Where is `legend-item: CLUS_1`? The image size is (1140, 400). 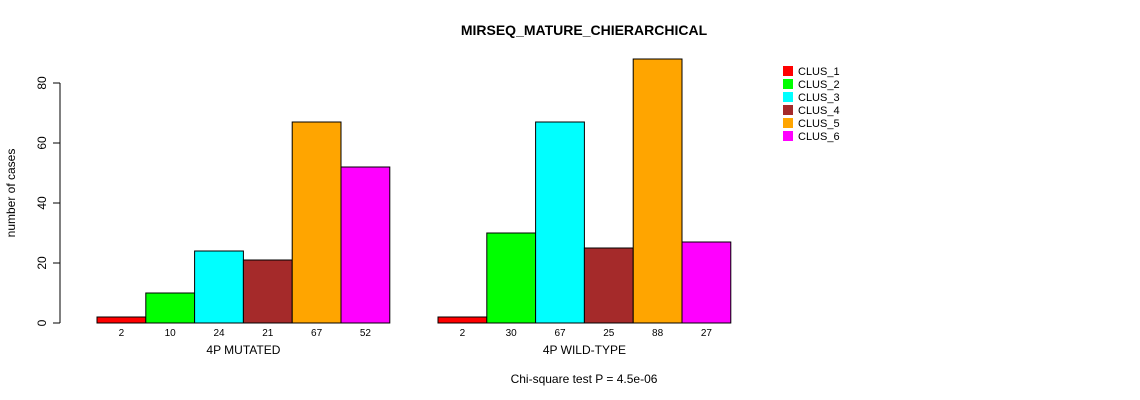 legend-item: CLUS_1 is located at coordinates (811, 72).